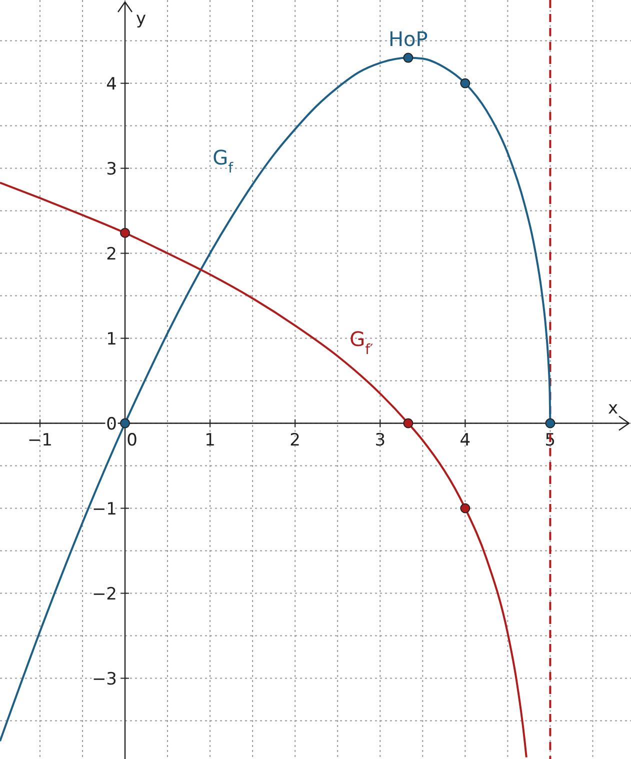 The height and width of the screenshot is (759, 631). I want to click on series-label: G$_{f}$, so click(223, 160).